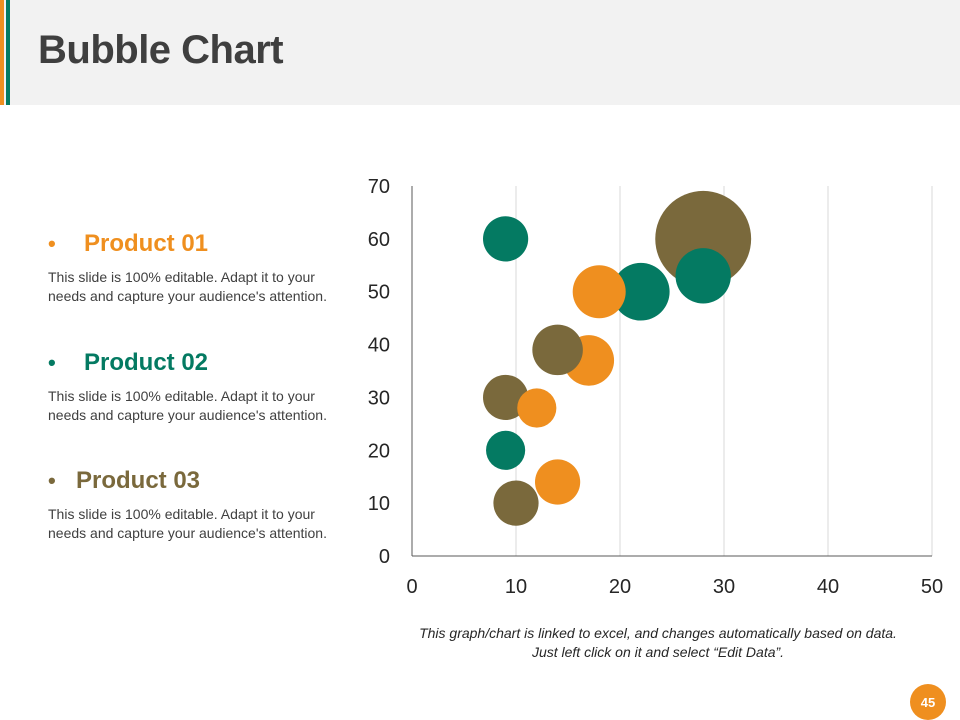 The width and height of the screenshot is (960, 720). Describe the element at coordinates (932, 587) in the screenshot. I see `x-tick-label-50: 50` at that location.